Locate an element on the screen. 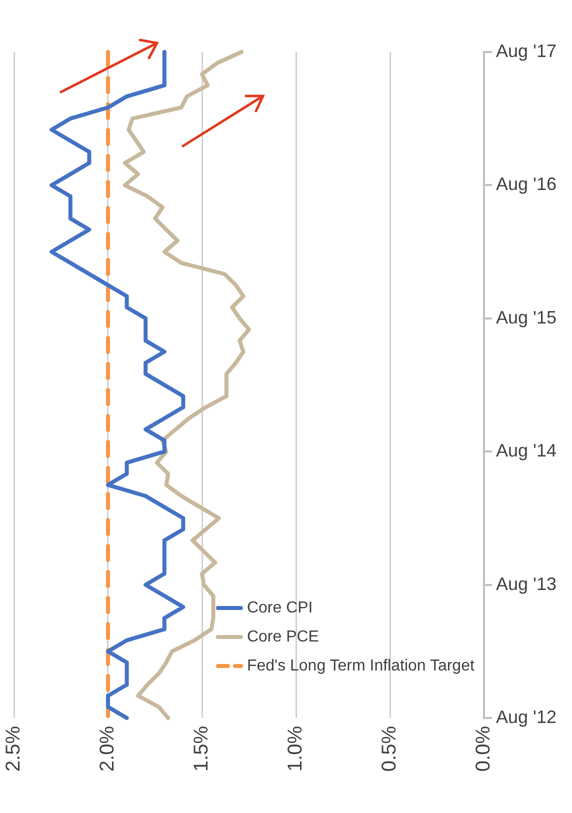 This screenshot has height=813, width=572. y-tick-label: Aug '13 is located at coordinates (526, 584).